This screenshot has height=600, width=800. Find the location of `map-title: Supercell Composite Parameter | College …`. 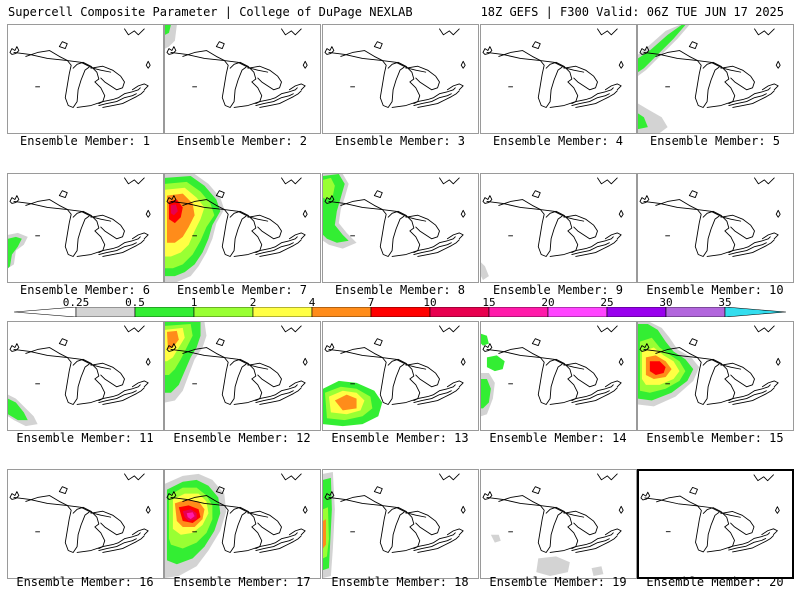

map-title: Supercell Composite Parameter | College … is located at coordinates (210, 12).